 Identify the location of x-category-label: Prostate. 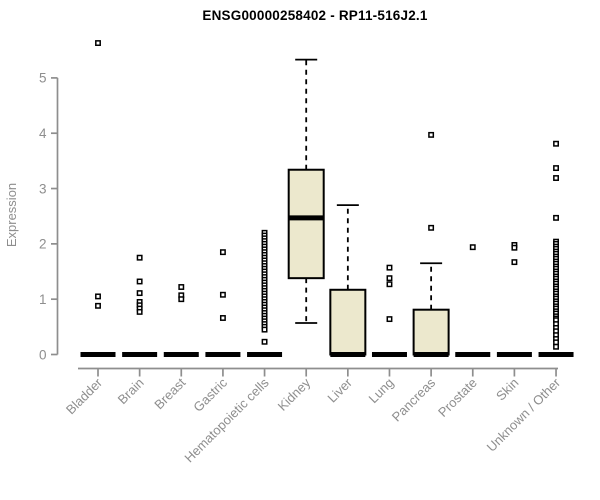
(457, 397).